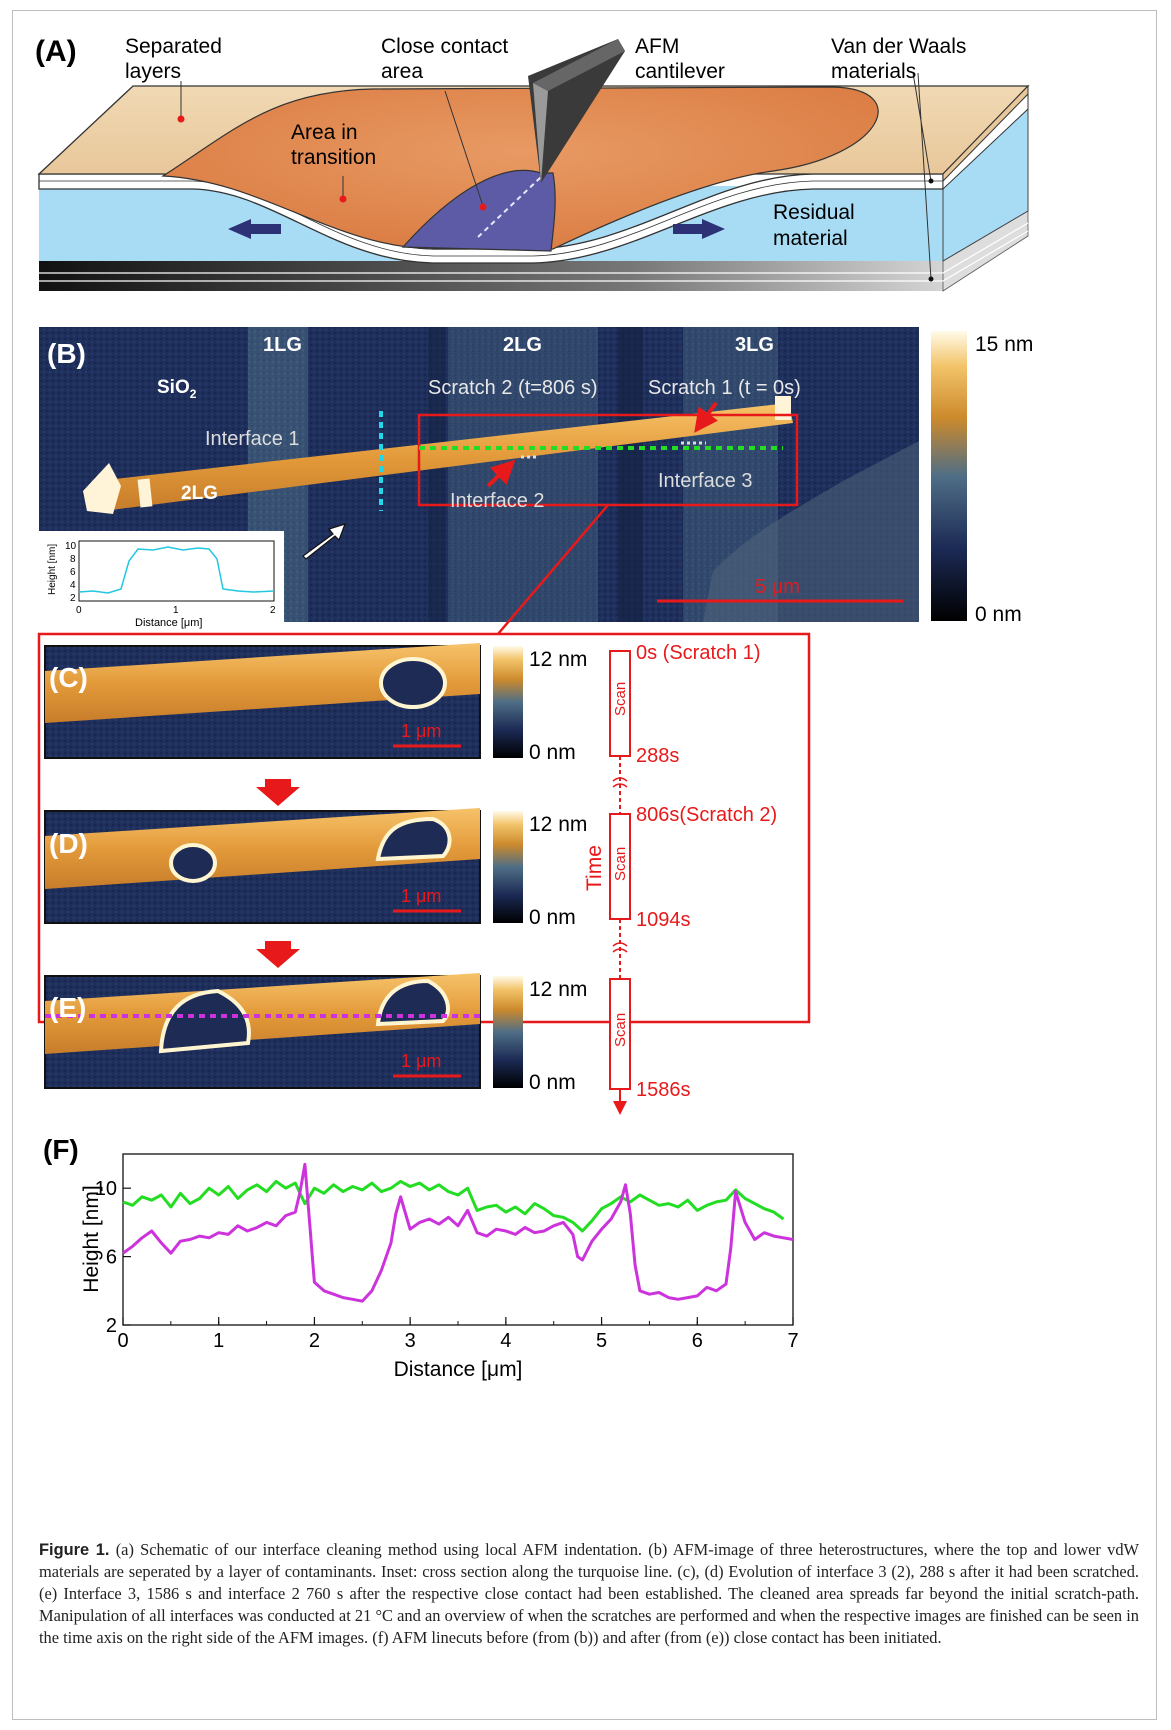 Image resolution: width=1171 pixels, height=1730 pixels. What do you see at coordinates (505, 1341) in the screenshot?
I see `x-tick-label: 4` at bounding box center [505, 1341].